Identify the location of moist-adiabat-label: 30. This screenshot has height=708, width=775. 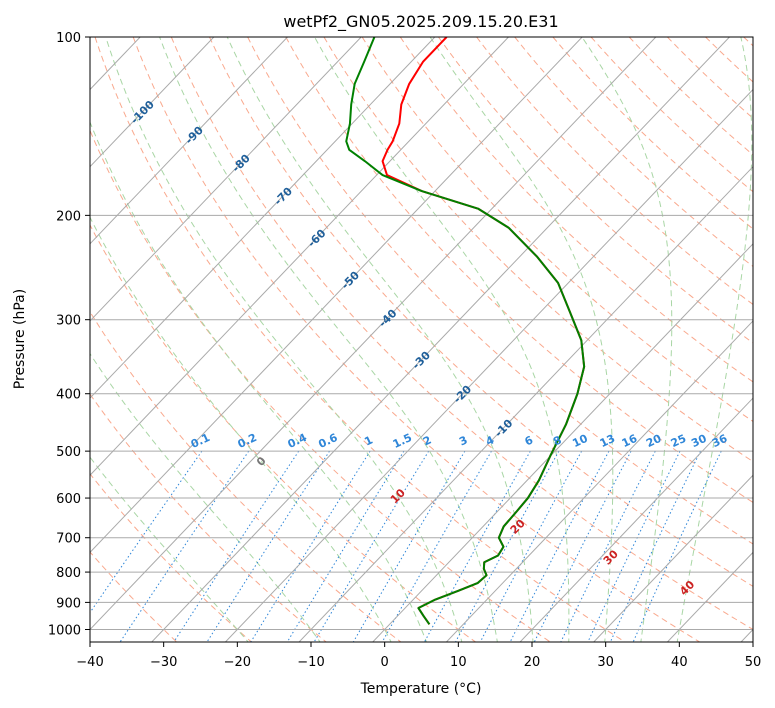
(611, 557).